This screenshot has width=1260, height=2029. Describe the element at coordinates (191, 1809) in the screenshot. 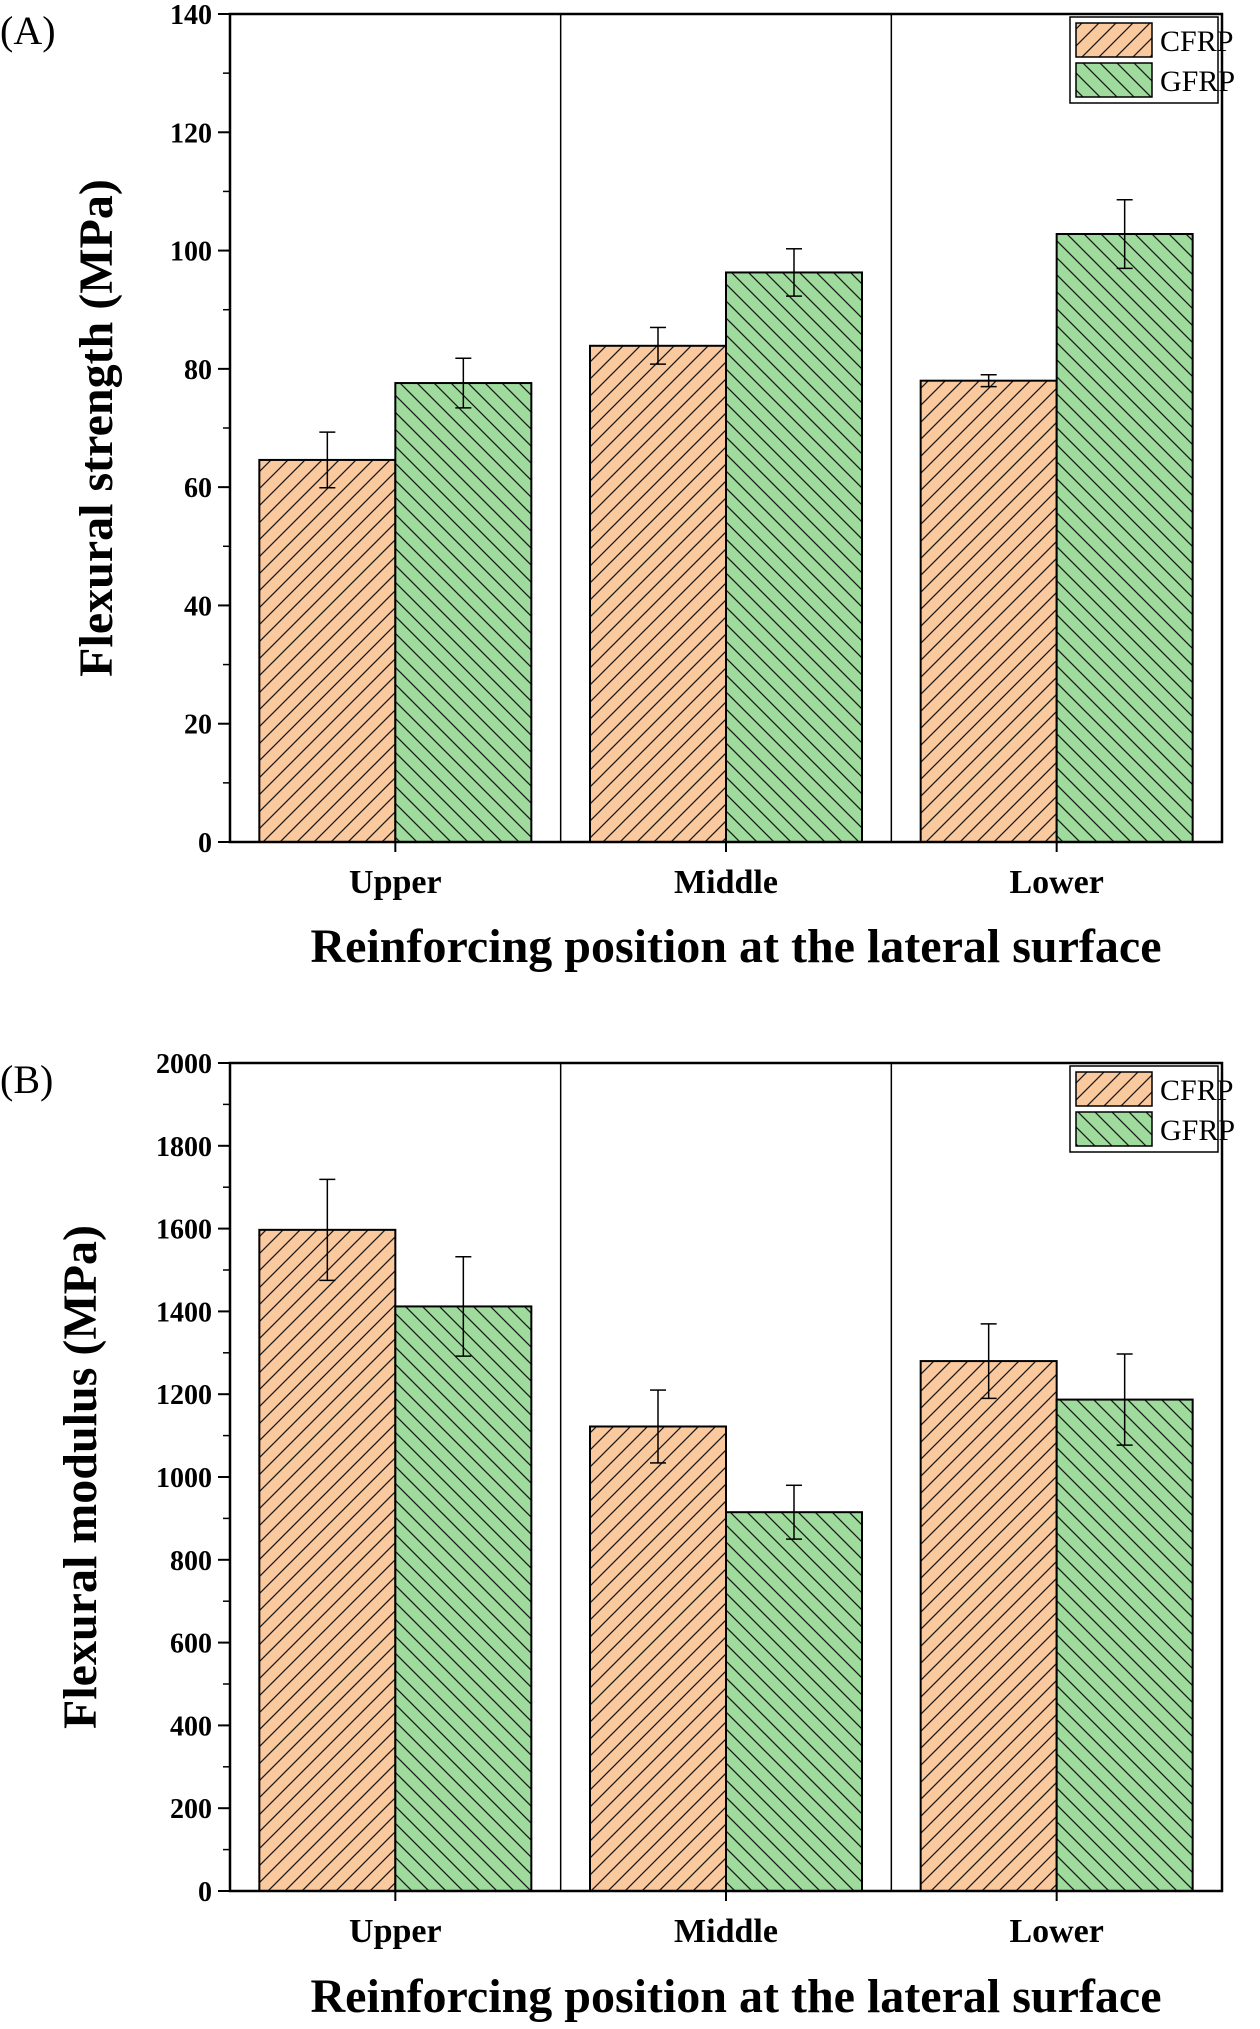

I see `y-tick-label: 200` at that location.